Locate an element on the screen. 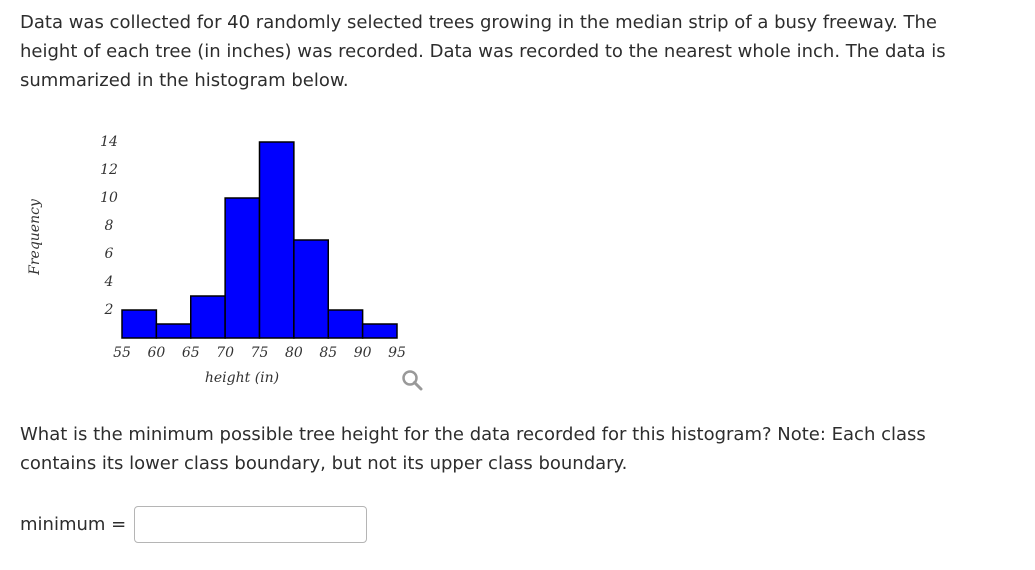  x-tick-label: 90 is located at coordinates (363, 353).